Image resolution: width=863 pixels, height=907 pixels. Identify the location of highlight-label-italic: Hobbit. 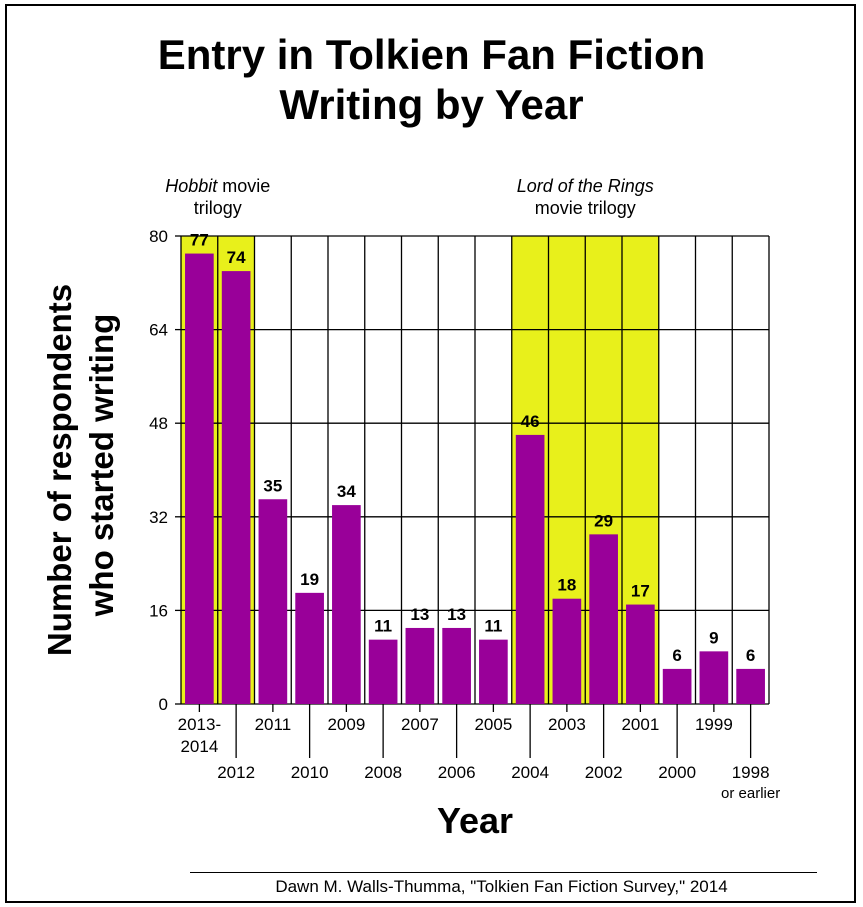
(191, 186).